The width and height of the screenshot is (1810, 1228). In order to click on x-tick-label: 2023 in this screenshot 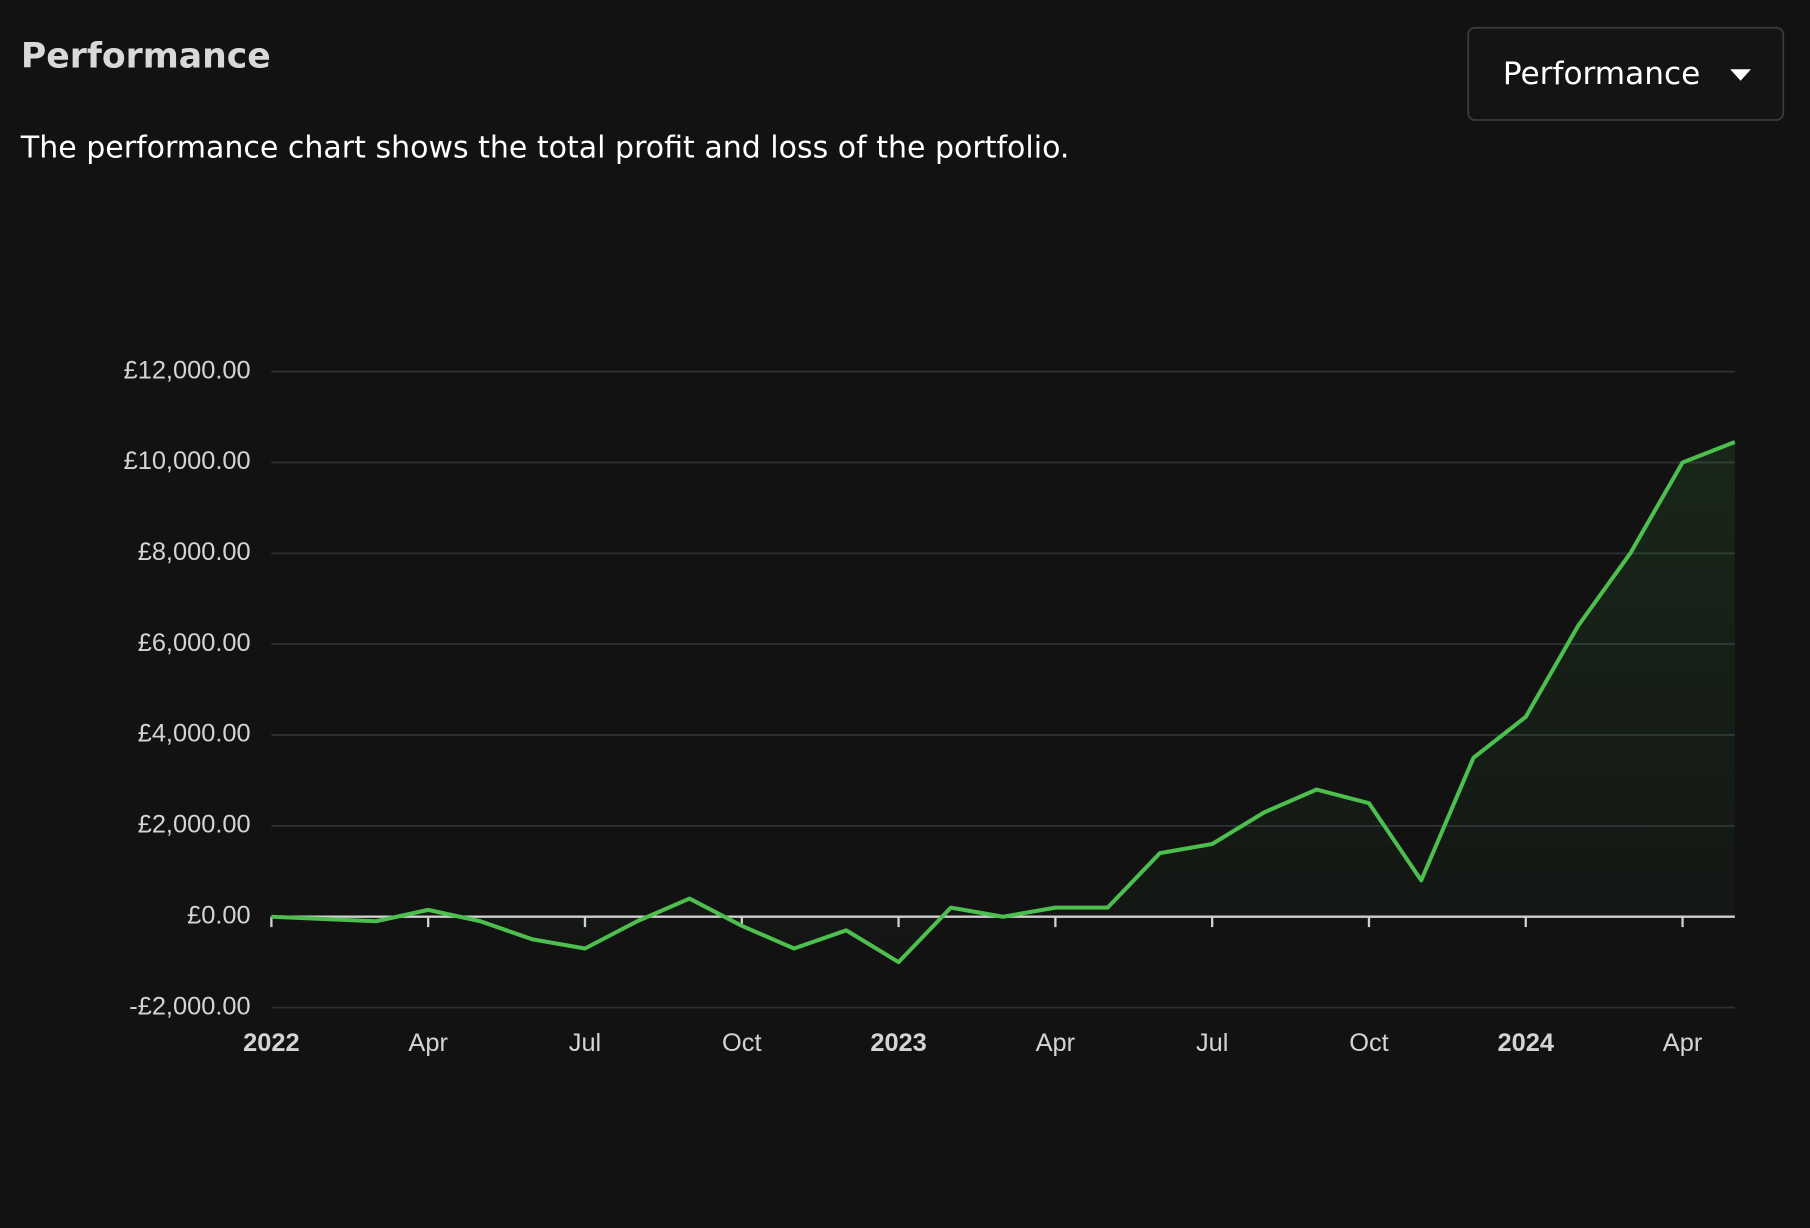, I will do `click(898, 1043)`.